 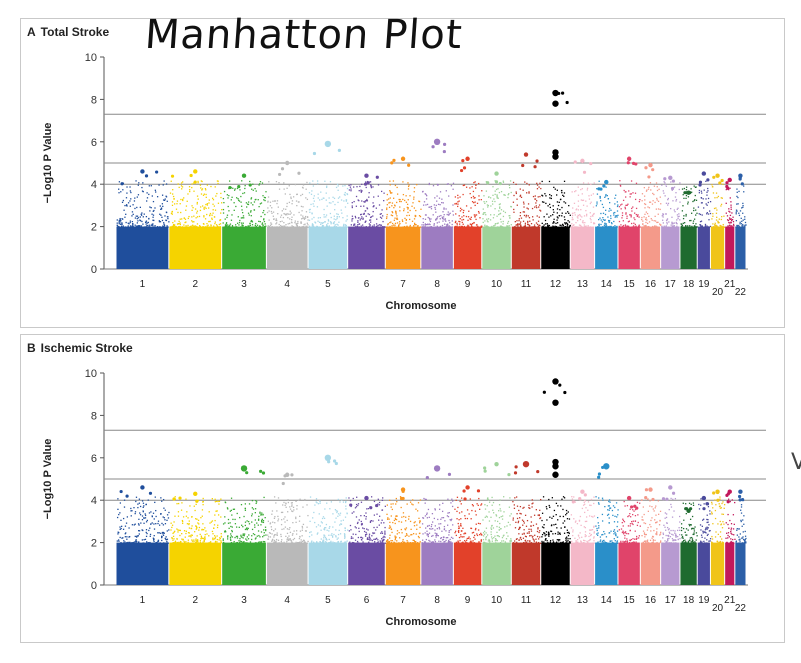 What do you see at coordinates (142, 171) in the screenshot?
I see `chromosome-1-peak` at bounding box center [142, 171].